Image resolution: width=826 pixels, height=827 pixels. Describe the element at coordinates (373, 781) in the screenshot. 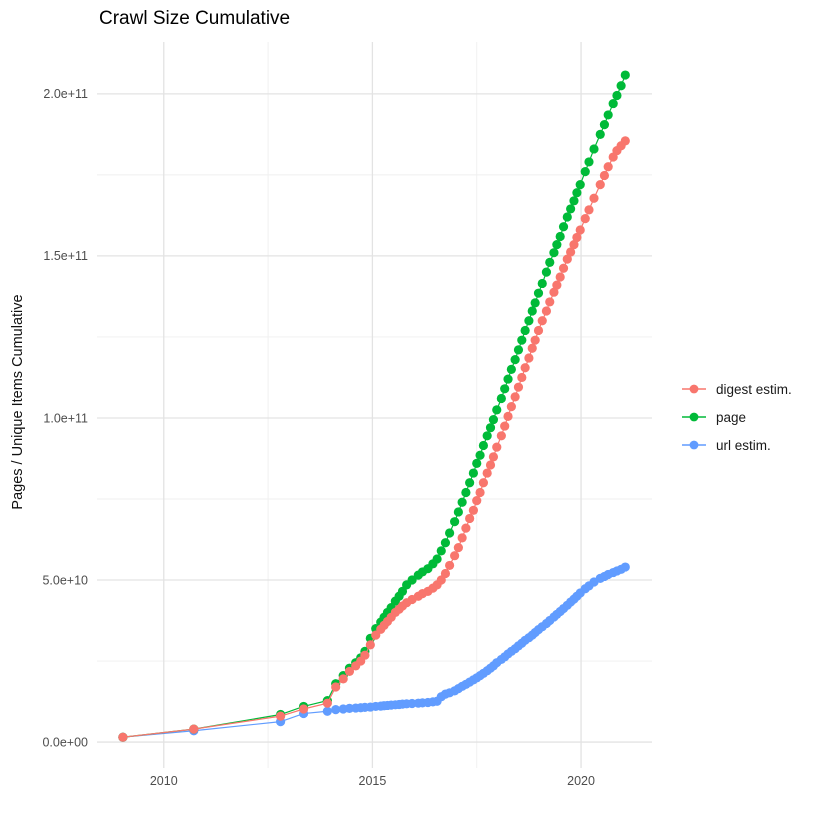

I see `svg-text: 2015` at that location.